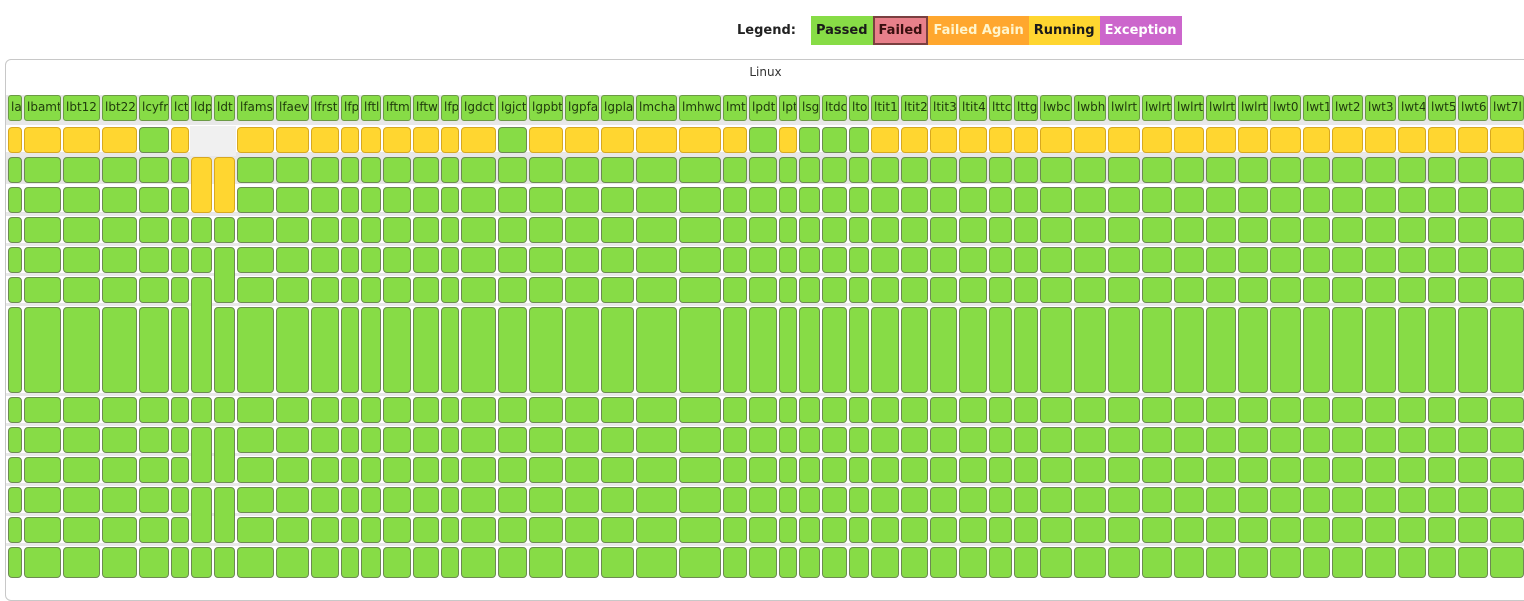 This screenshot has width=1524, height=601. What do you see at coordinates (154, 140) in the screenshot?
I see `passed-build-cell` at bounding box center [154, 140].